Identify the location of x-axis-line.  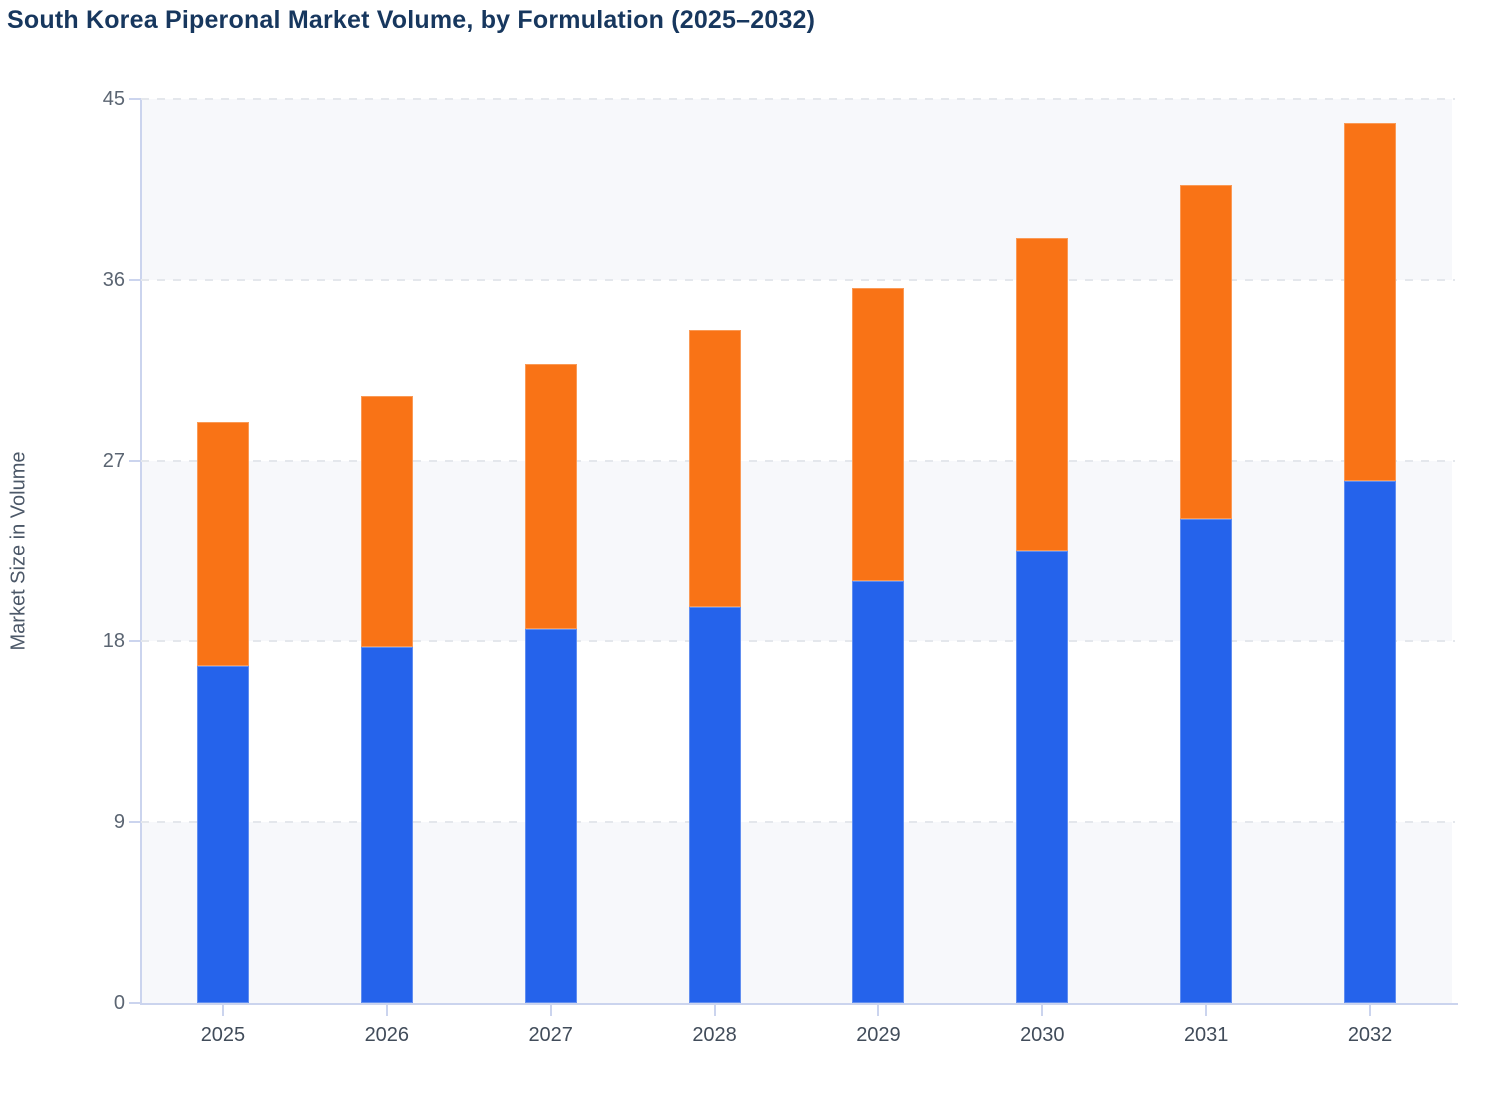
(799, 1004).